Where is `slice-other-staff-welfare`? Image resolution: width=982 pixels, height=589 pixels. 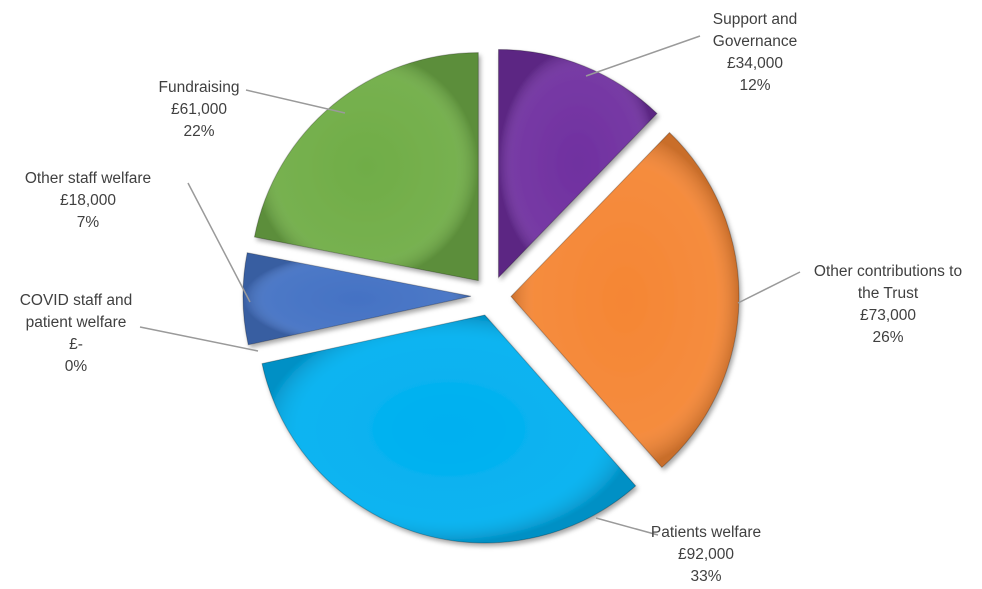
slice-other-staff-welfare is located at coordinates (357, 299).